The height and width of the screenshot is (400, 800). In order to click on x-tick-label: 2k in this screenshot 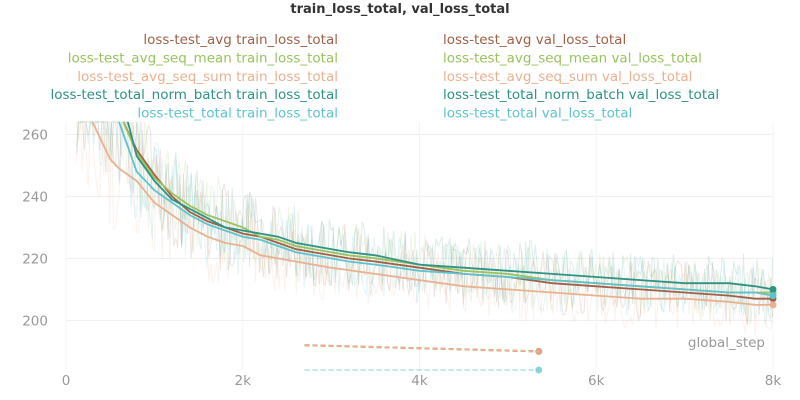, I will do `click(243, 381)`.